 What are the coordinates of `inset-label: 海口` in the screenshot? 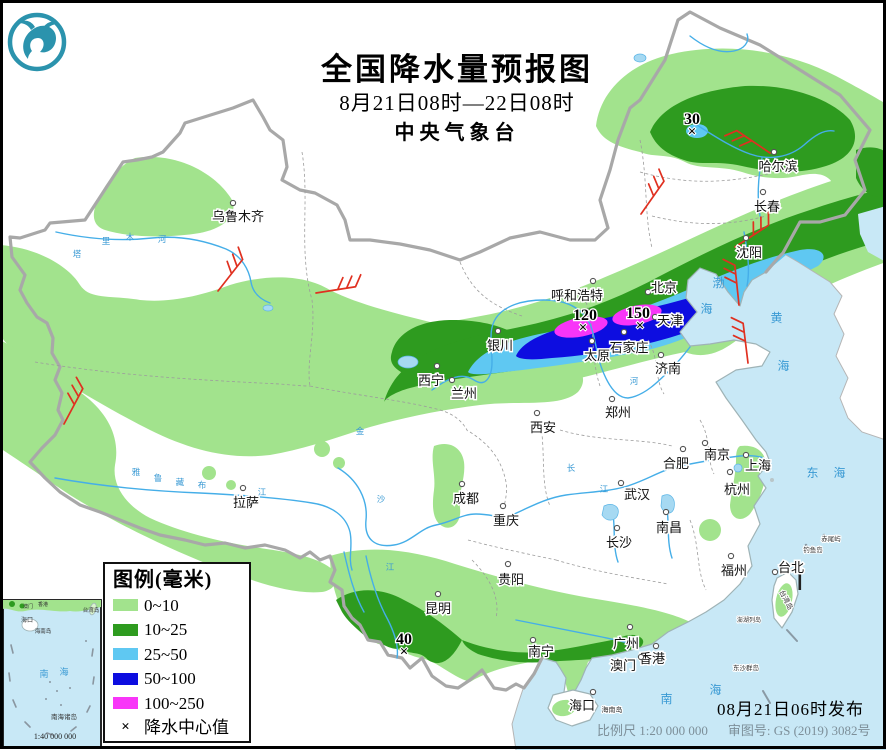 It's located at (27, 620).